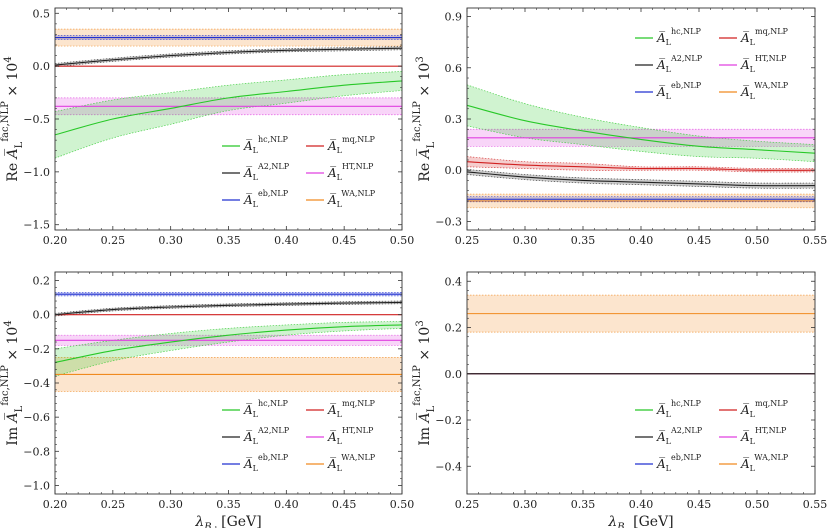  I want to click on band-edge-upper-mq, so click(641, 162).